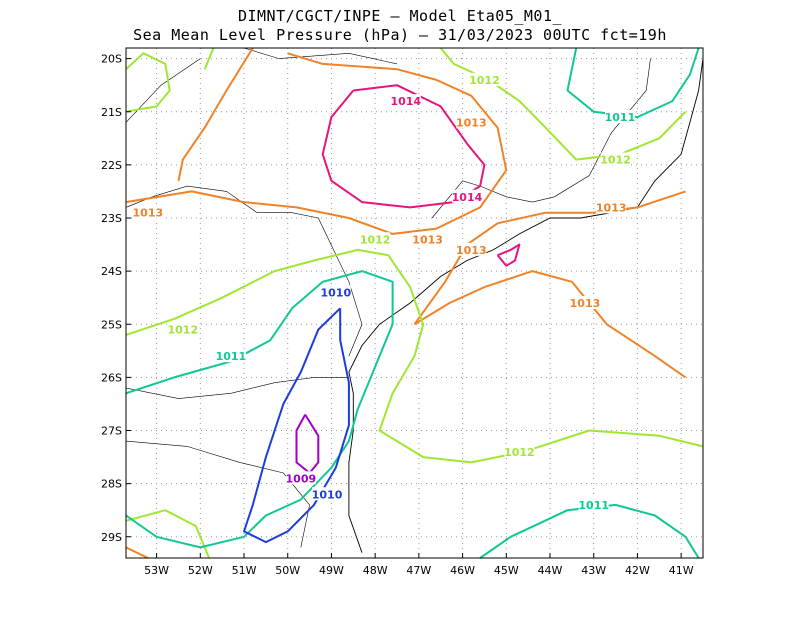 This screenshot has height=618, width=800. I want to click on y-tick-label: 24S, so click(111, 271).